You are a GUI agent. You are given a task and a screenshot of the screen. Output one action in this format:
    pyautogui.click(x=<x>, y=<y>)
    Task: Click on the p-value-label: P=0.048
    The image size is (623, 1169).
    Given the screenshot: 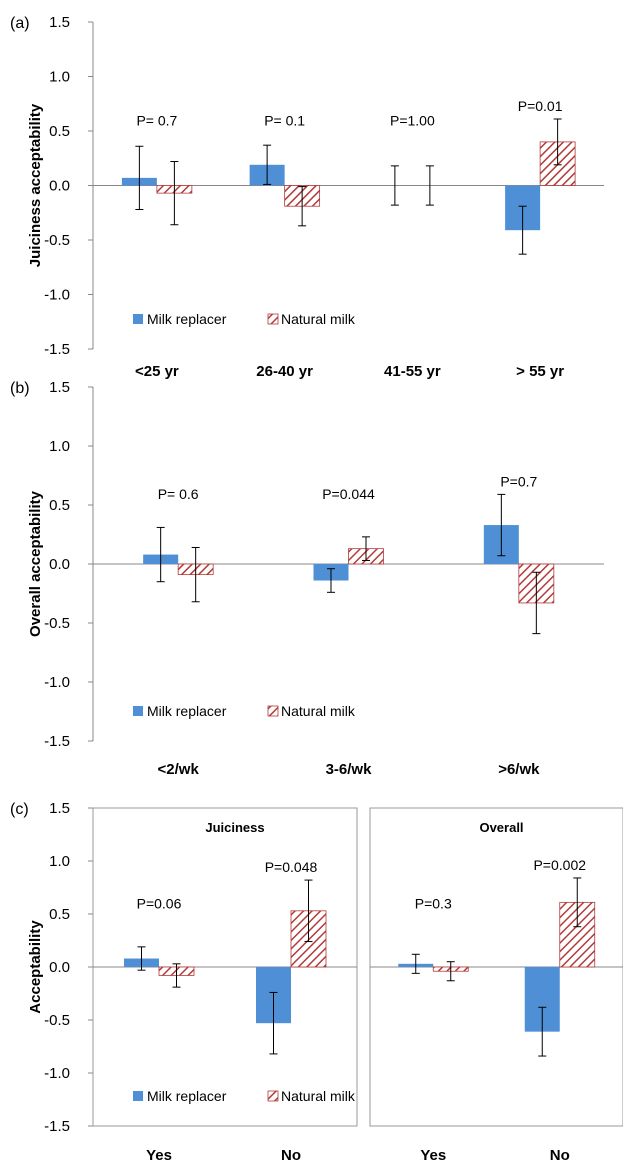 What is the action you would take?
    pyautogui.click(x=291, y=867)
    